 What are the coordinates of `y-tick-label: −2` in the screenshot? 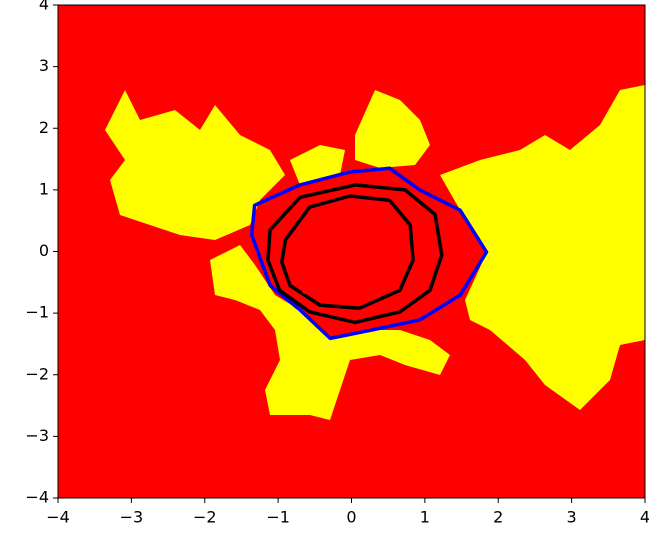 It's located at (37, 373).